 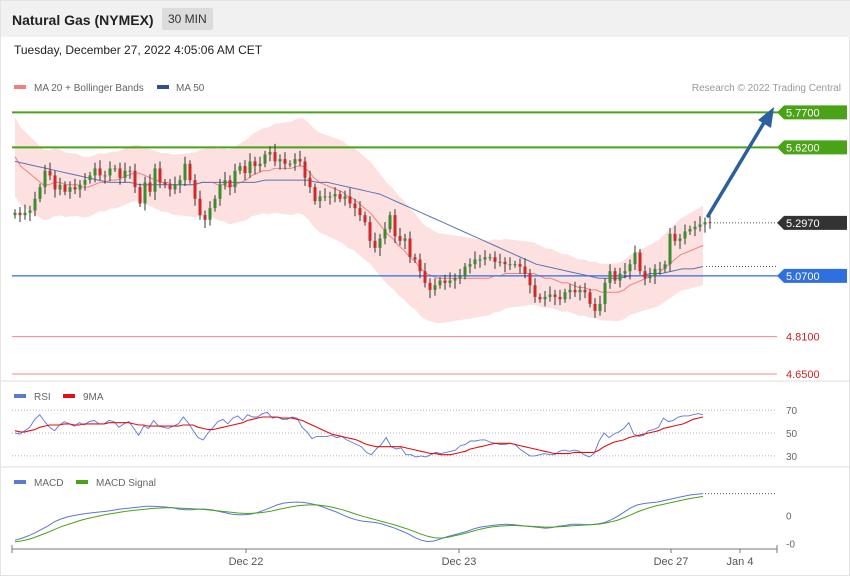 What do you see at coordinates (803, 375) in the screenshot?
I see `support-2-label: 4.6500` at bounding box center [803, 375].